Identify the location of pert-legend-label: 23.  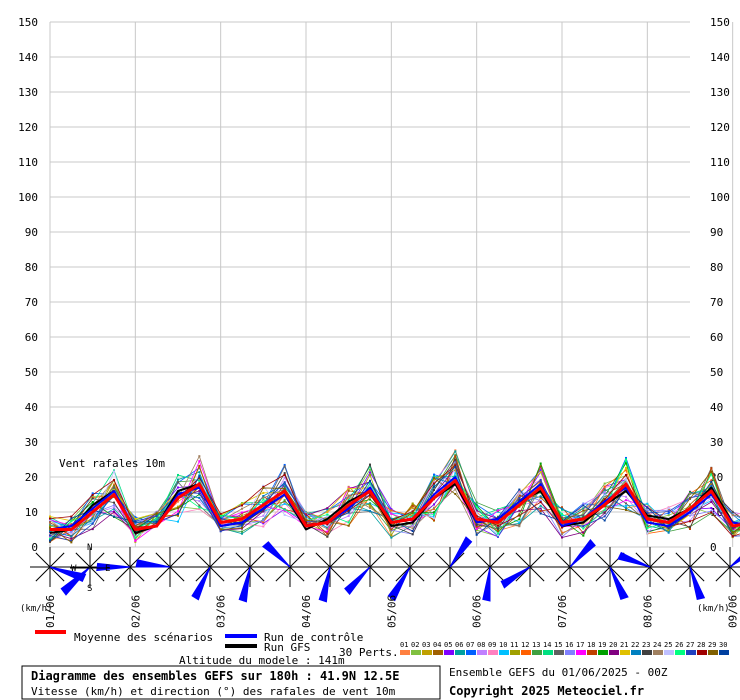
(646, 645).